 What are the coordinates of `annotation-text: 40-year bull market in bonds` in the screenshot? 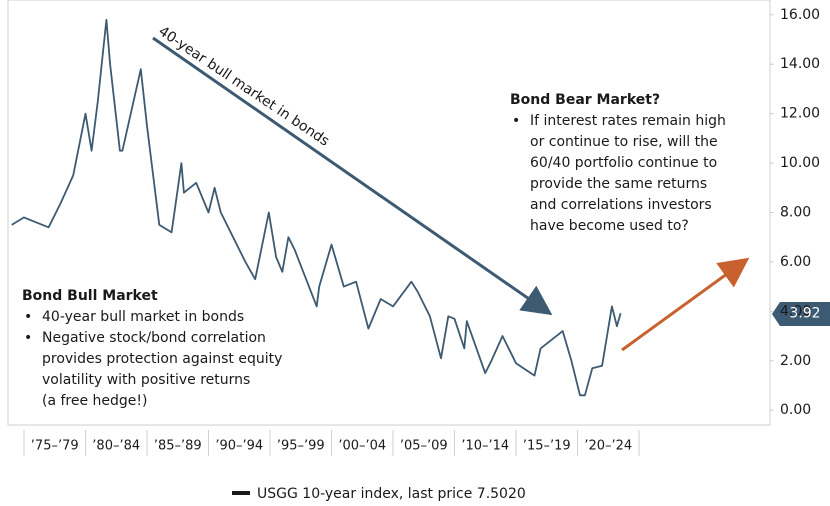 It's located at (143, 317).